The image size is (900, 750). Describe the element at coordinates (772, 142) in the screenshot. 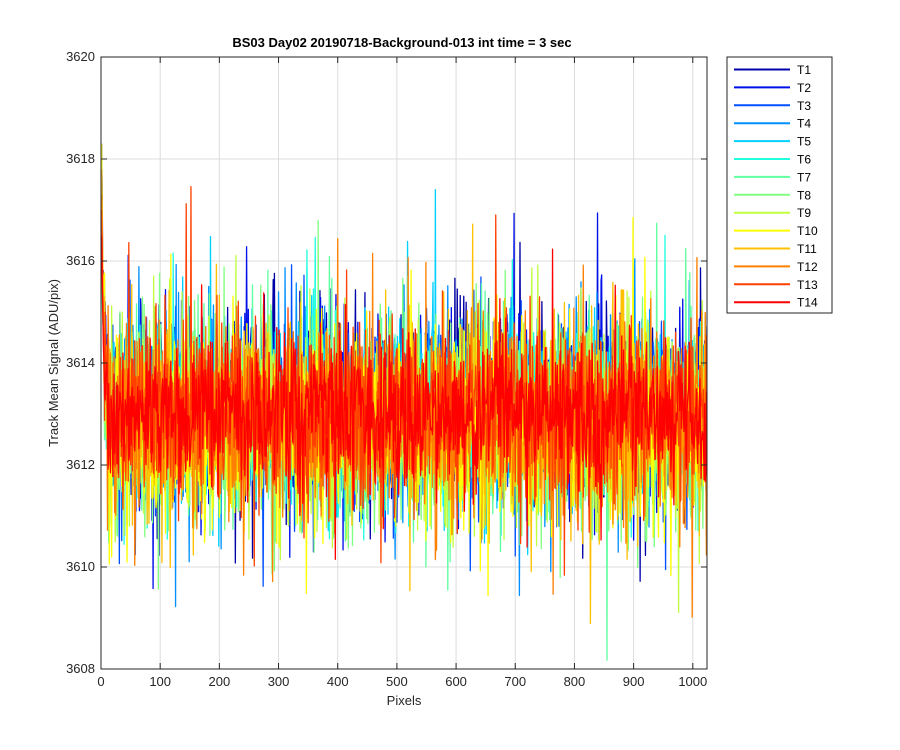

I see `legend-entry: T5` at that location.